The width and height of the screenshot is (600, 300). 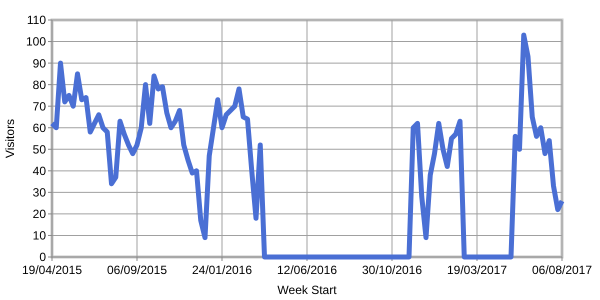 I want to click on y-tick-label: 80, so click(x=39, y=85).